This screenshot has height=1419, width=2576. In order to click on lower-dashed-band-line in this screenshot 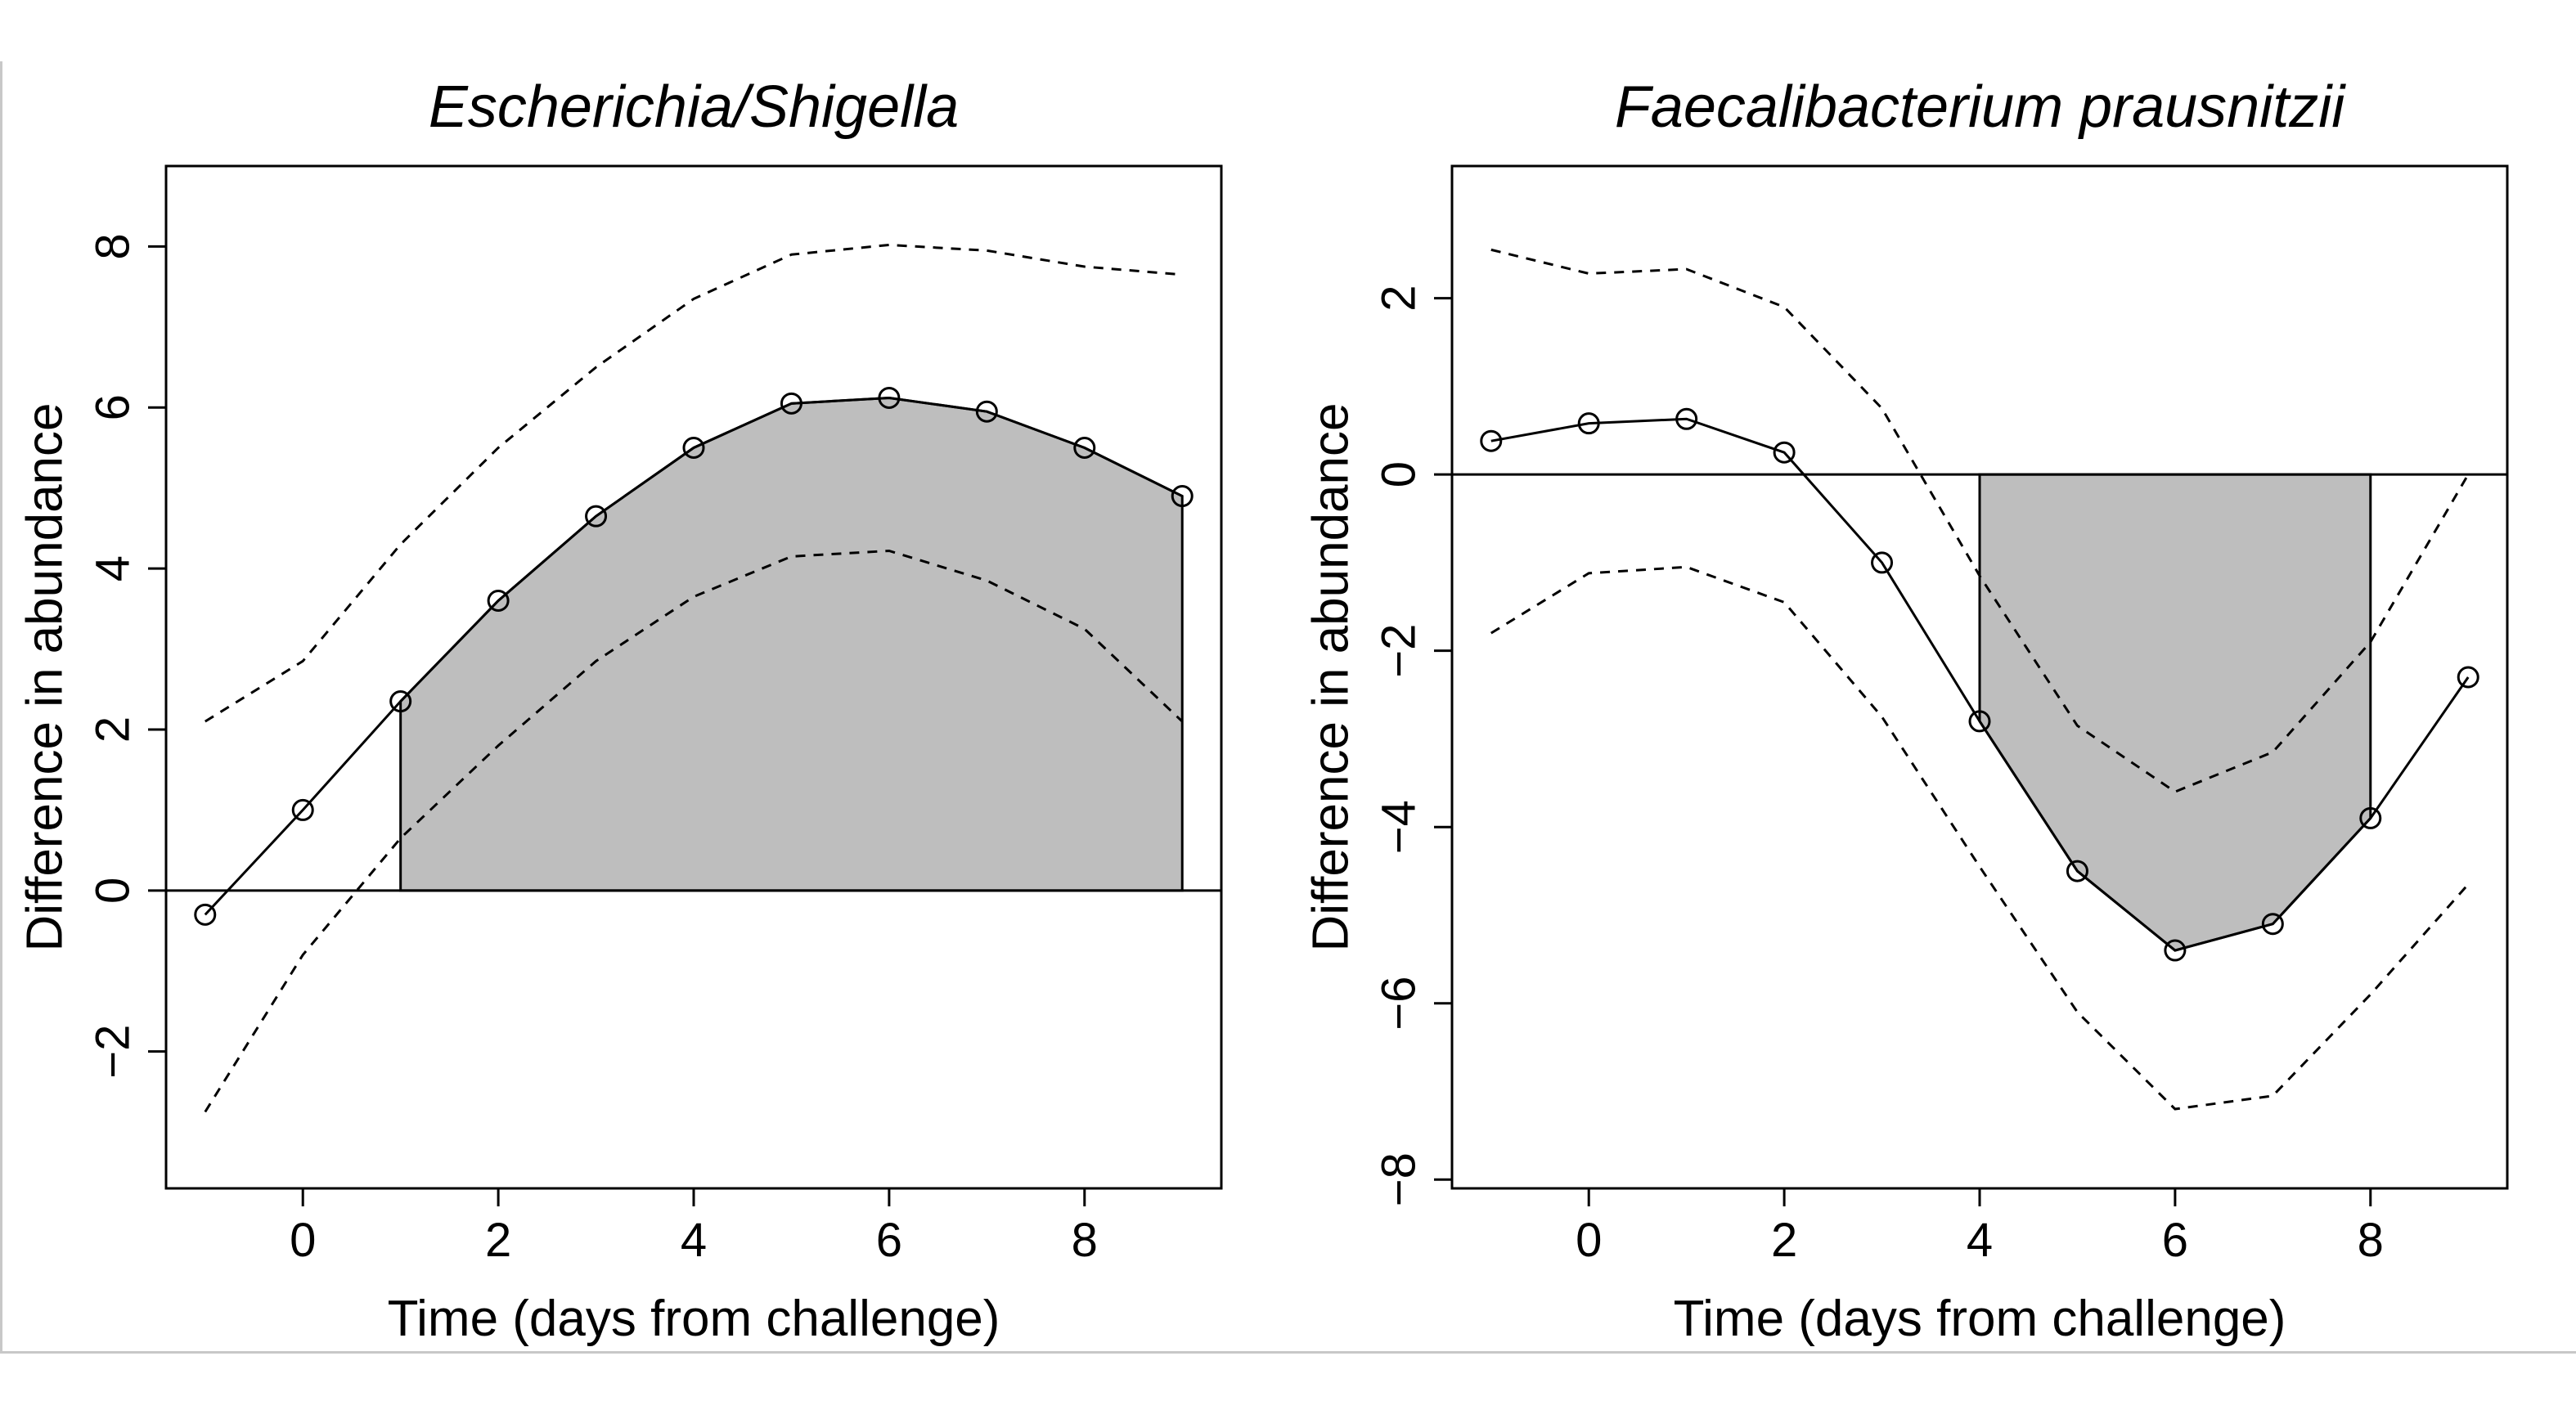, I will do `click(1980, 838)`.